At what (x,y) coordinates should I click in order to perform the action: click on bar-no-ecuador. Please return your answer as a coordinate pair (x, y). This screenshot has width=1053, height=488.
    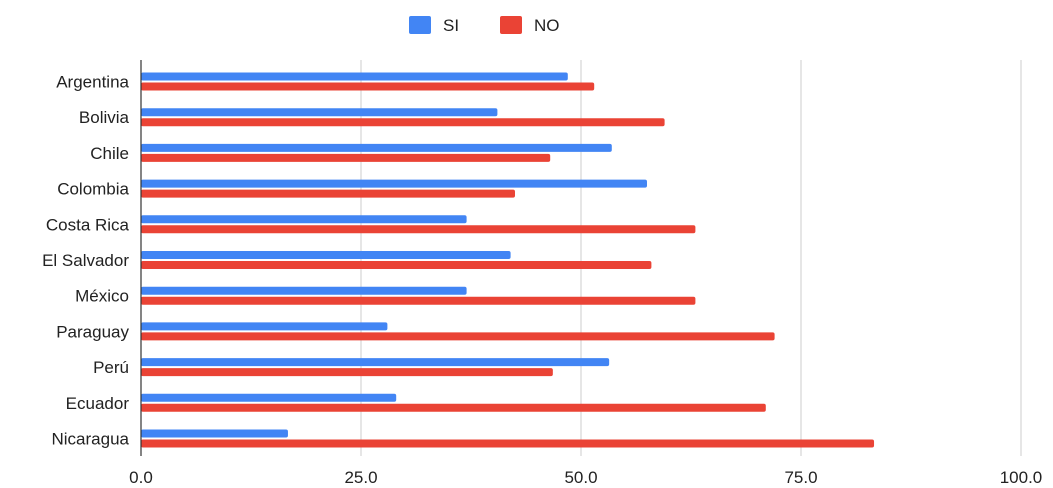
    Looking at the image, I should click on (453, 407).